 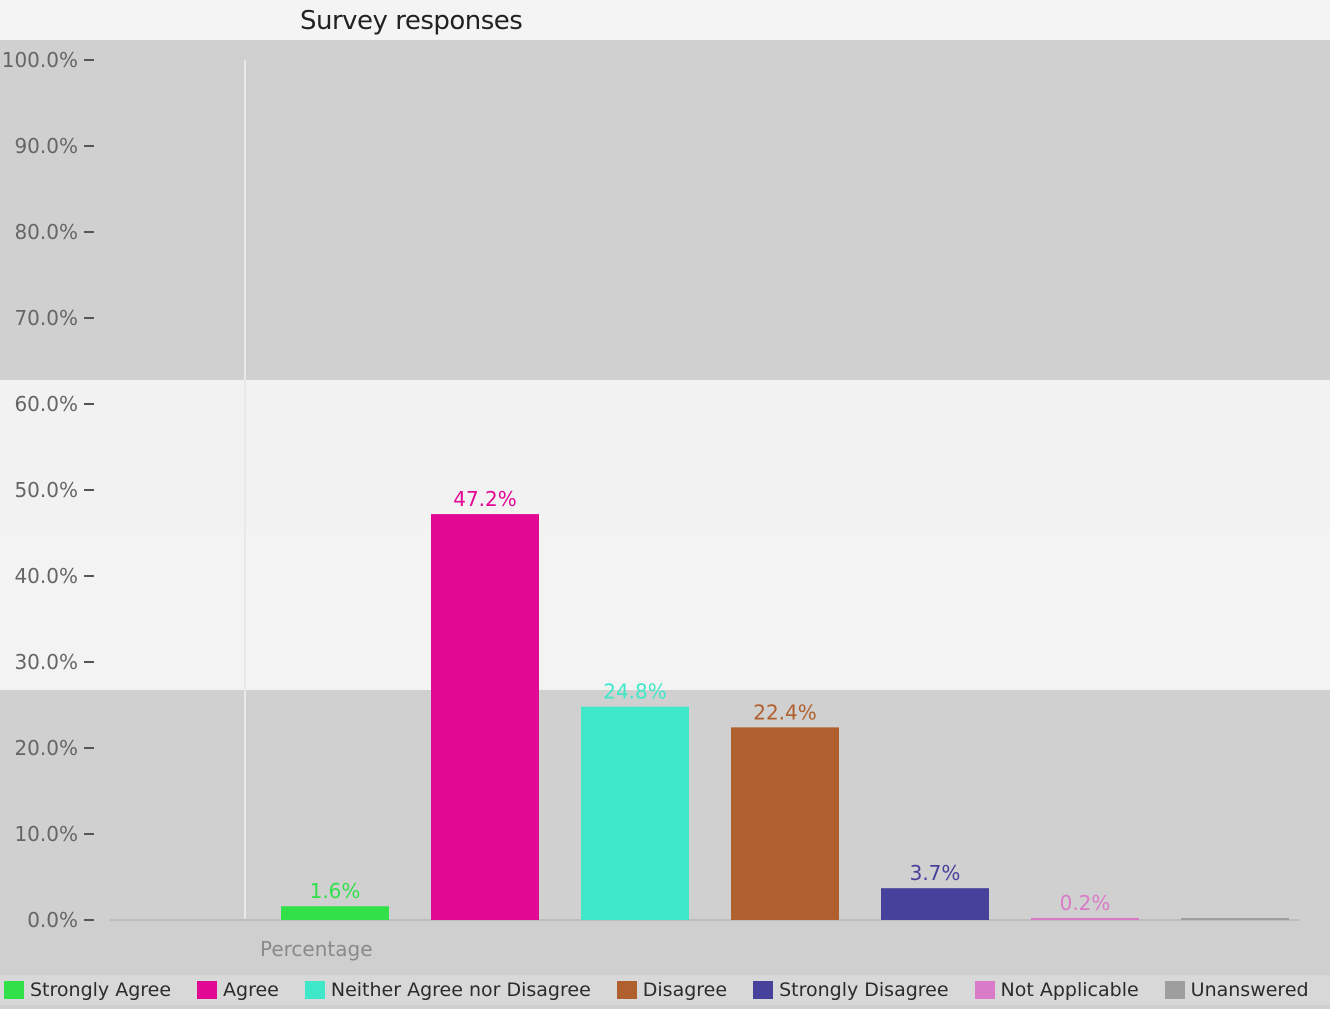 I want to click on plot-band-light, so click(x=665, y=455).